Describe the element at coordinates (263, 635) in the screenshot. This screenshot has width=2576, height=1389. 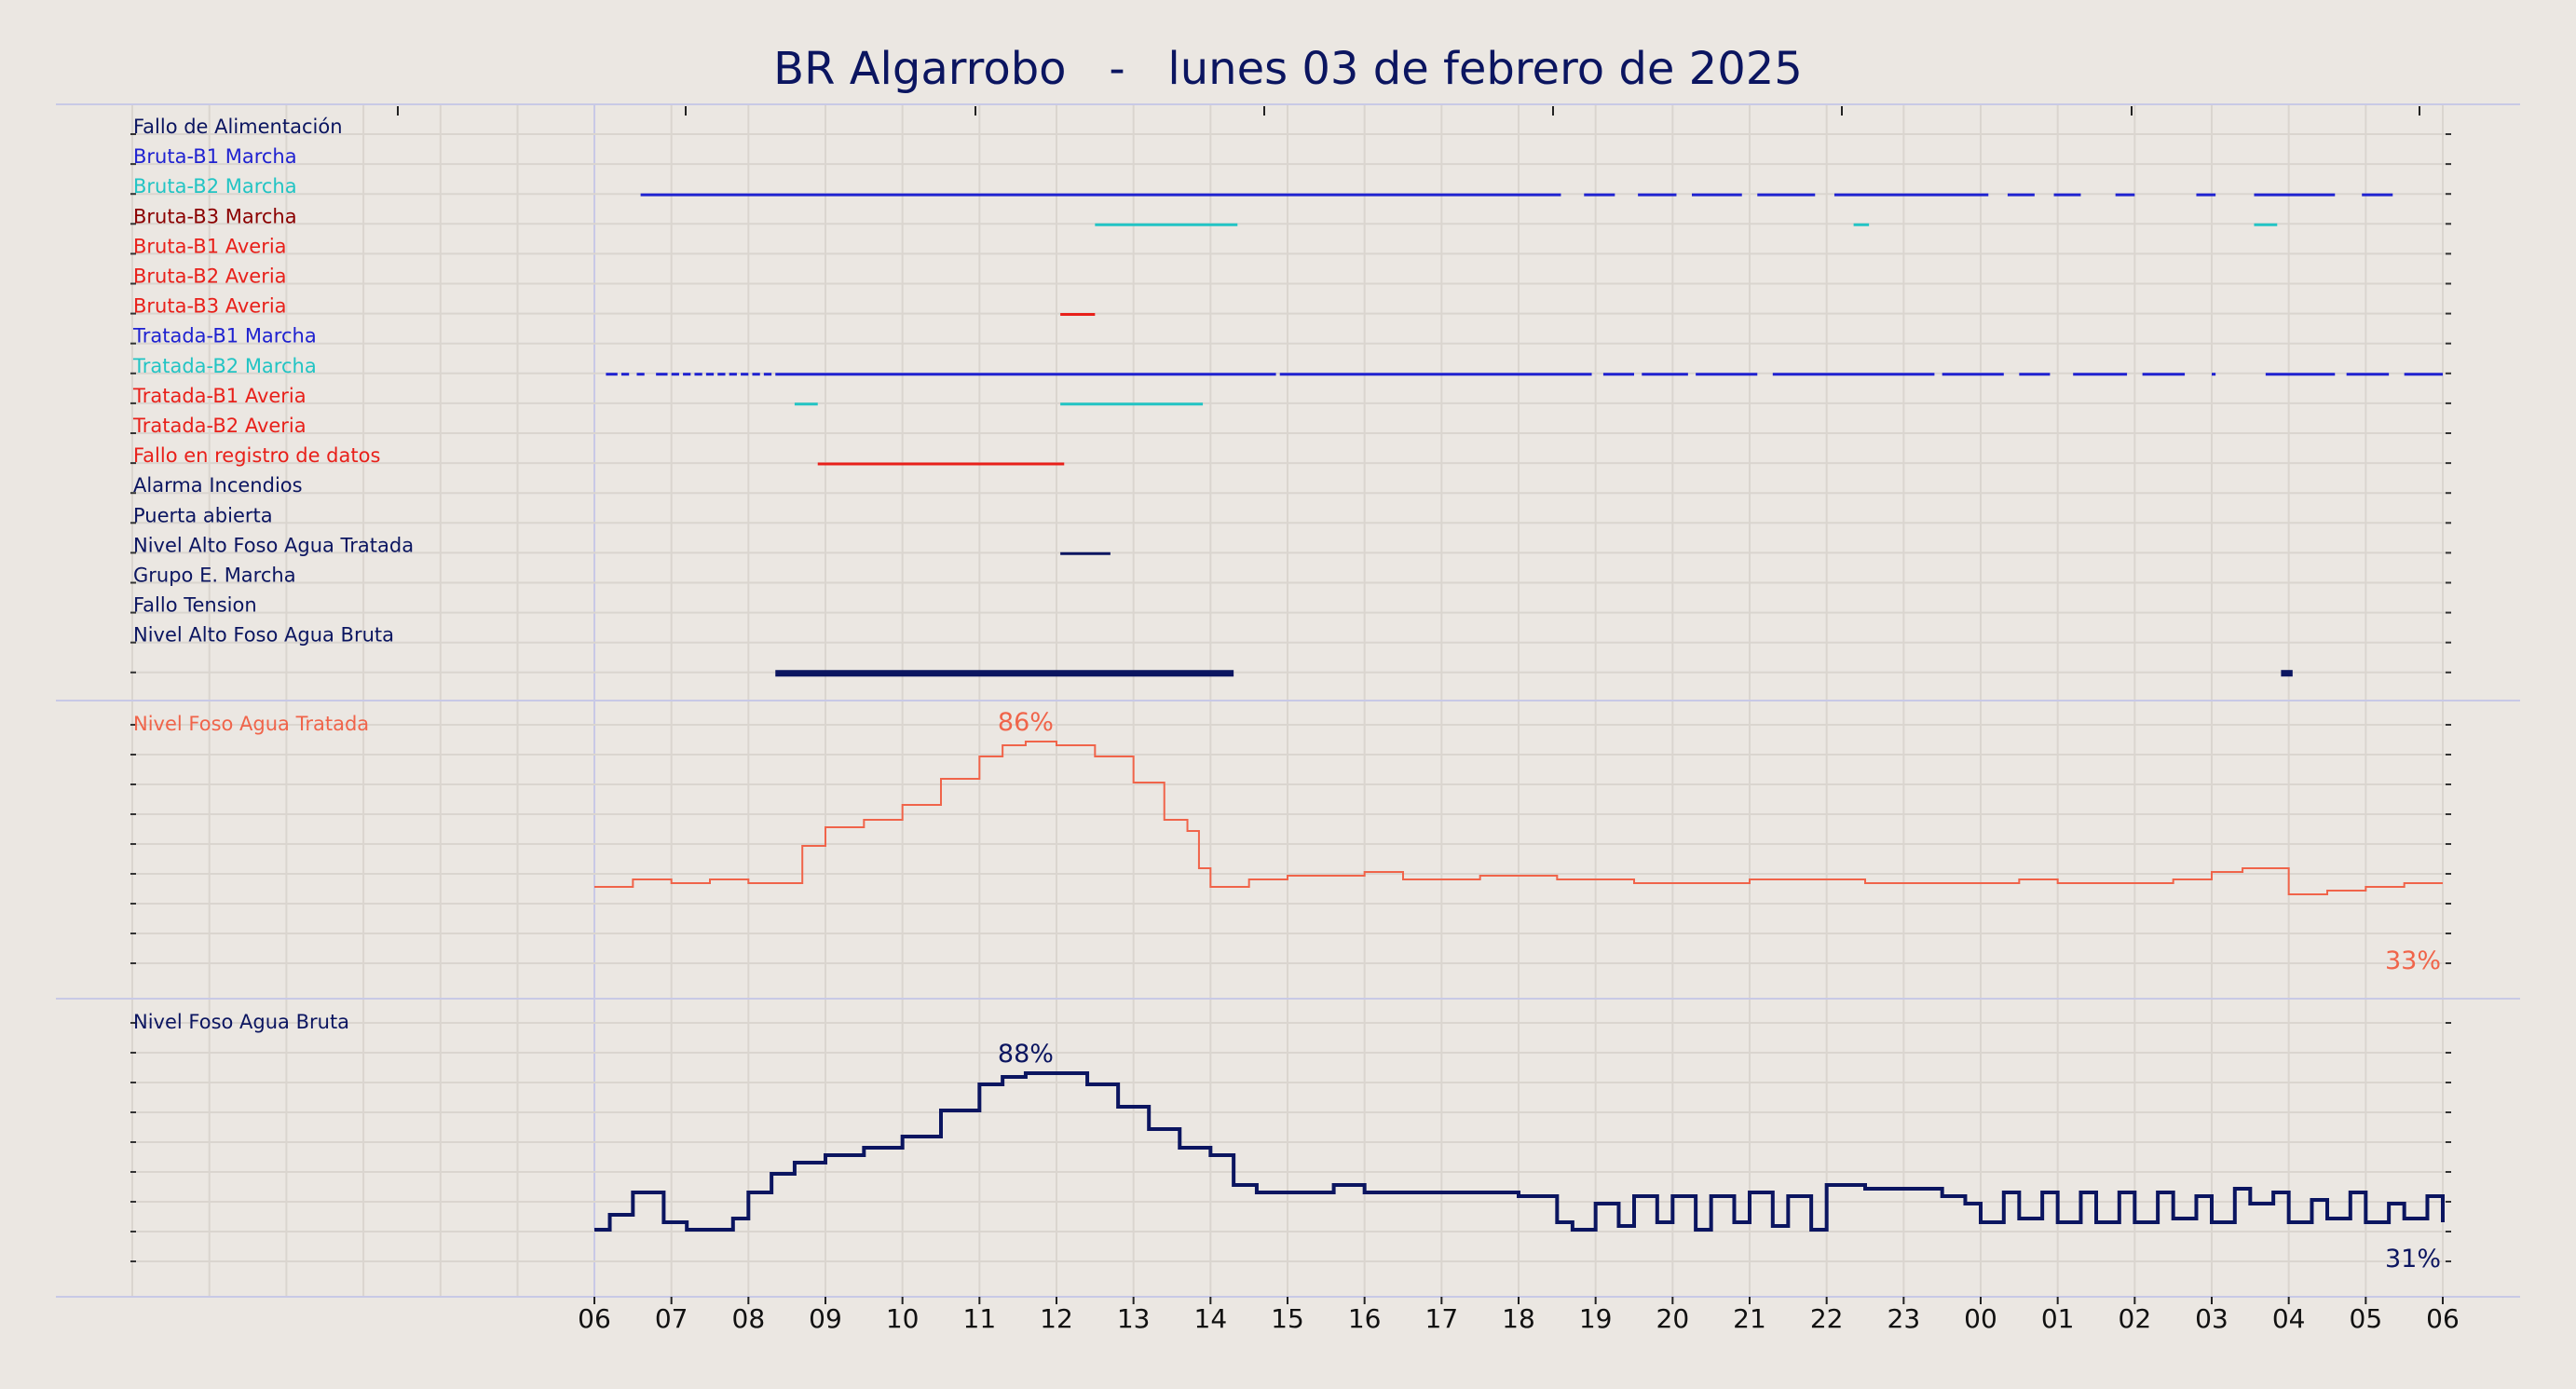
I see `signal-label: Nivel Alto Foso Agua Bruta` at that location.